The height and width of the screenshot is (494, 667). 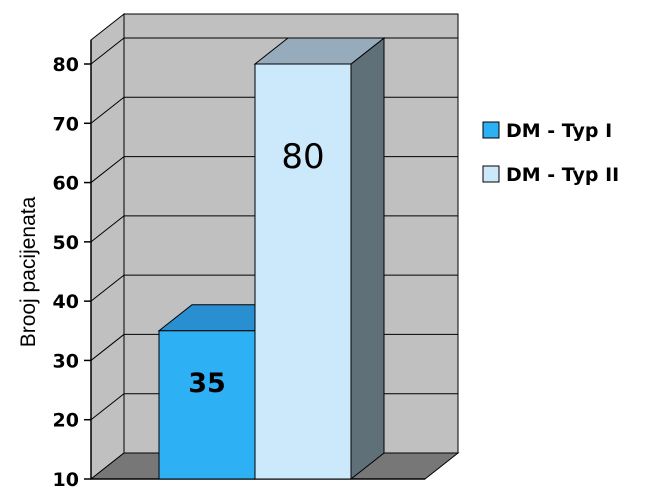 What do you see at coordinates (66, 421) in the screenshot?
I see `y-tick-label: 20` at bounding box center [66, 421].